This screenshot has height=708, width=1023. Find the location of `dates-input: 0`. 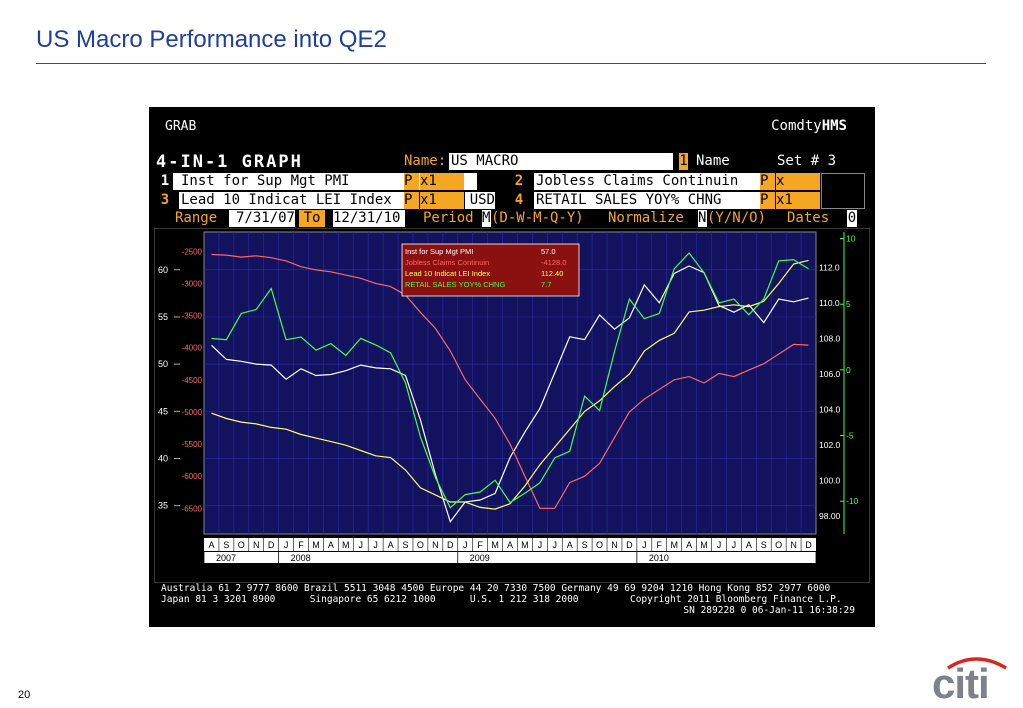

dates-input: 0 is located at coordinates (852, 218).